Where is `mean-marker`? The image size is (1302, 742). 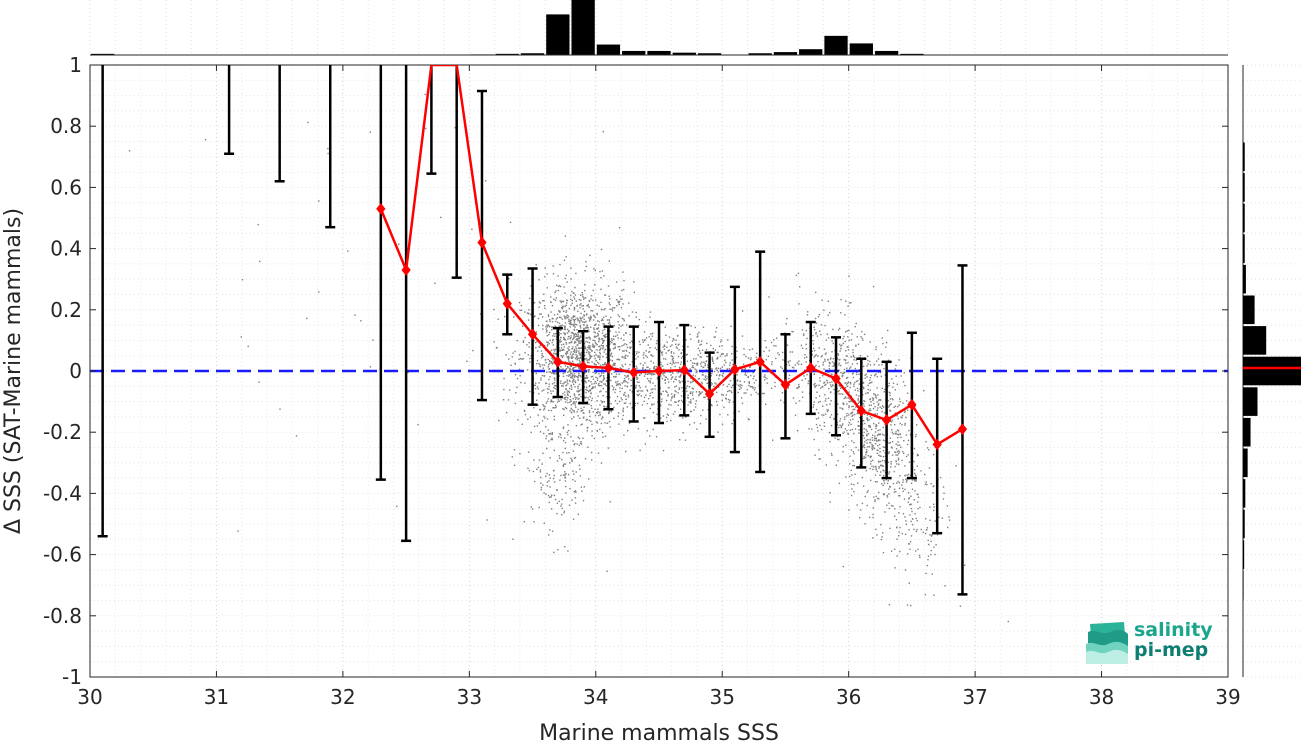
mean-marker is located at coordinates (912, 404).